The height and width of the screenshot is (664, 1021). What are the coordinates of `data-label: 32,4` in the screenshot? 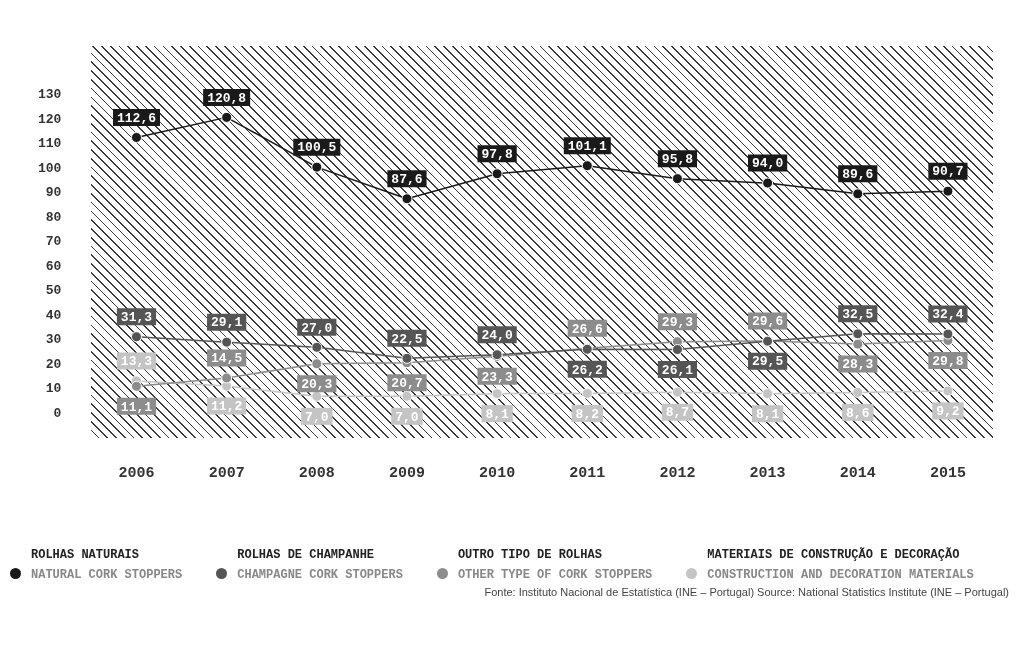 It's located at (948, 315).